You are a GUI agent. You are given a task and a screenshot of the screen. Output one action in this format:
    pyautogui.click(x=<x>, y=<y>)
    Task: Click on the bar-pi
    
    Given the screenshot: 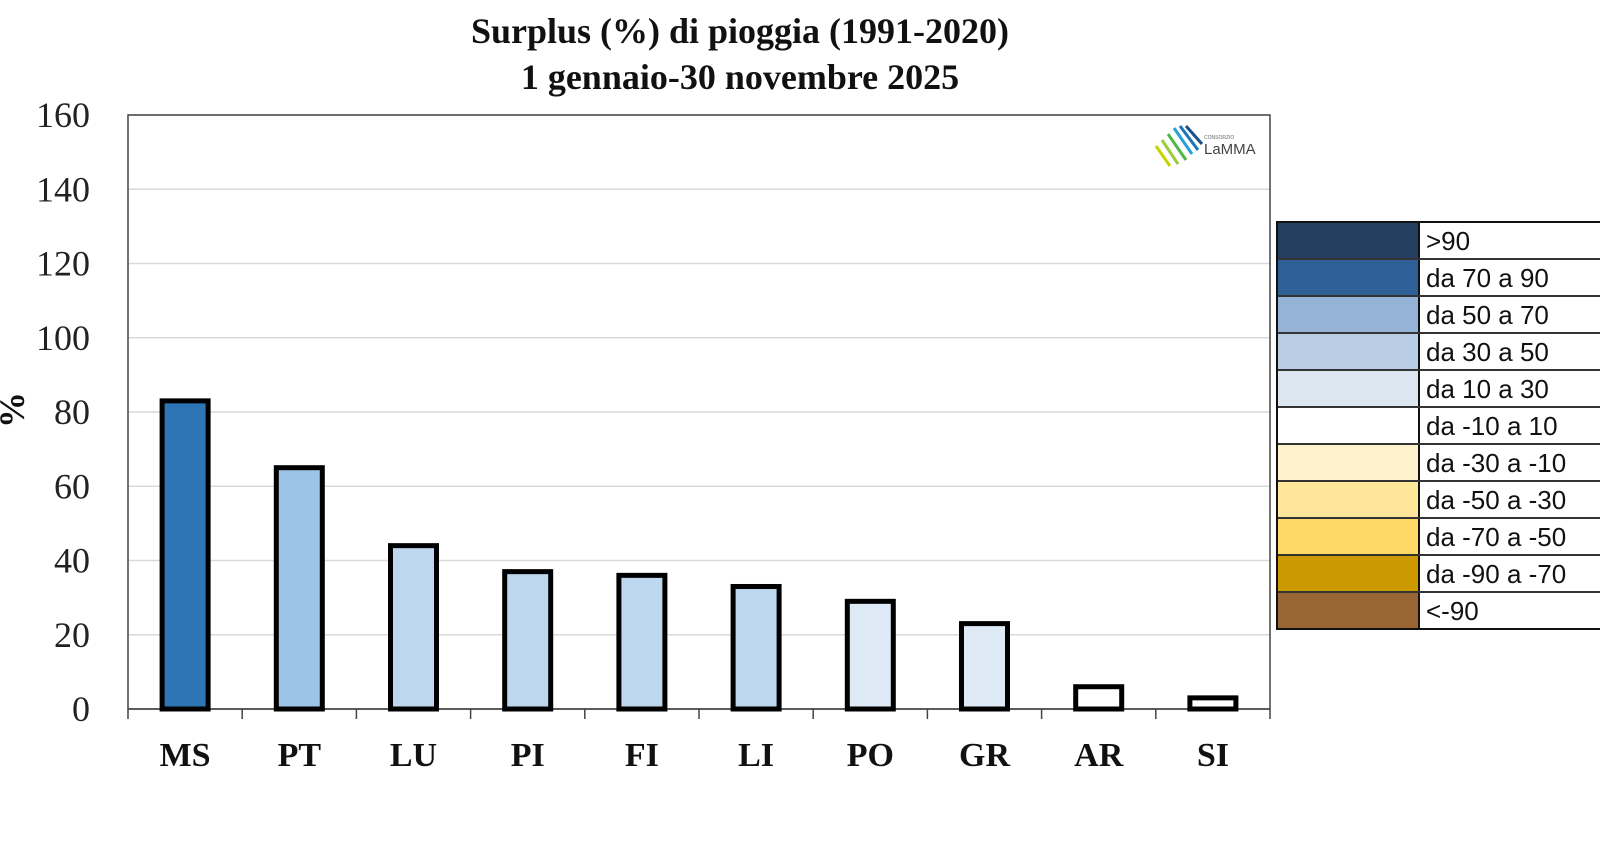 What is the action you would take?
    pyautogui.click(x=528, y=640)
    